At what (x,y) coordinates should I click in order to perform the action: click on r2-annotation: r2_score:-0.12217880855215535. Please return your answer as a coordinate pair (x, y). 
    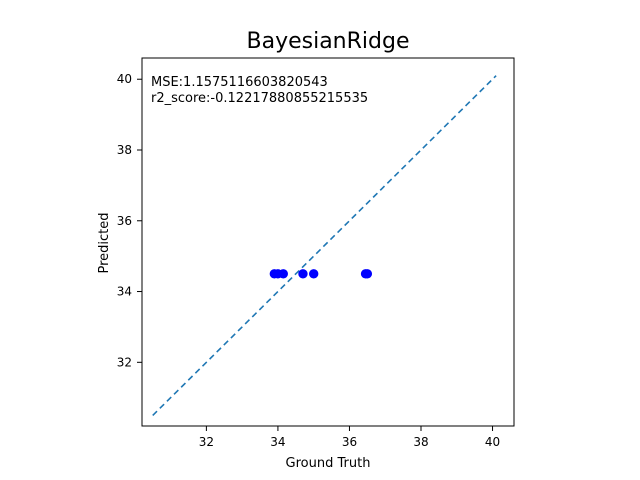
    Looking at the image, I should click on (259, 98).